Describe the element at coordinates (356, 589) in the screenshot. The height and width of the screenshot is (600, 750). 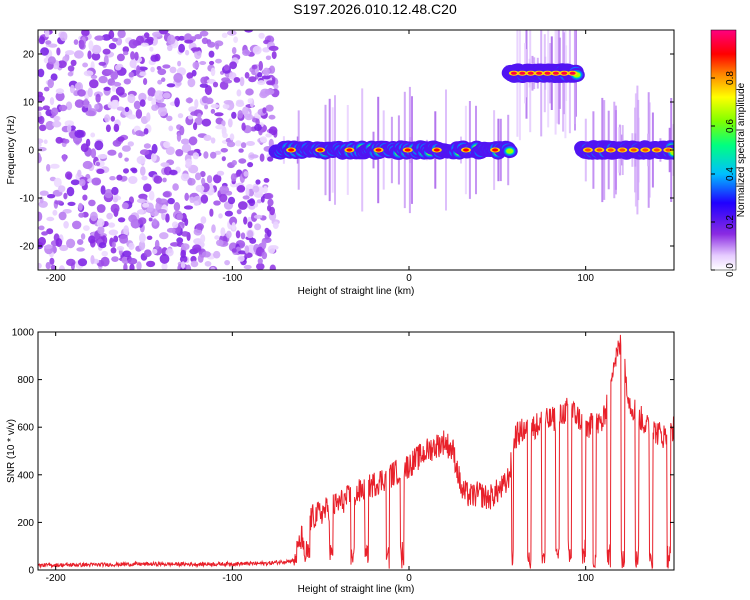
I see `snr-x-label: Height of straight line (km)` at that location.